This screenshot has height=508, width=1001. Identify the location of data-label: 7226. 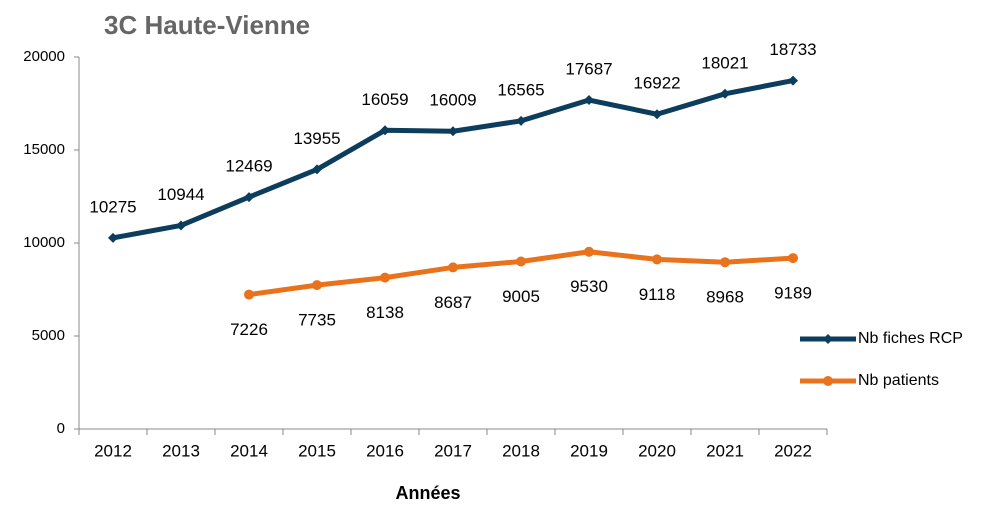
(249, 329).